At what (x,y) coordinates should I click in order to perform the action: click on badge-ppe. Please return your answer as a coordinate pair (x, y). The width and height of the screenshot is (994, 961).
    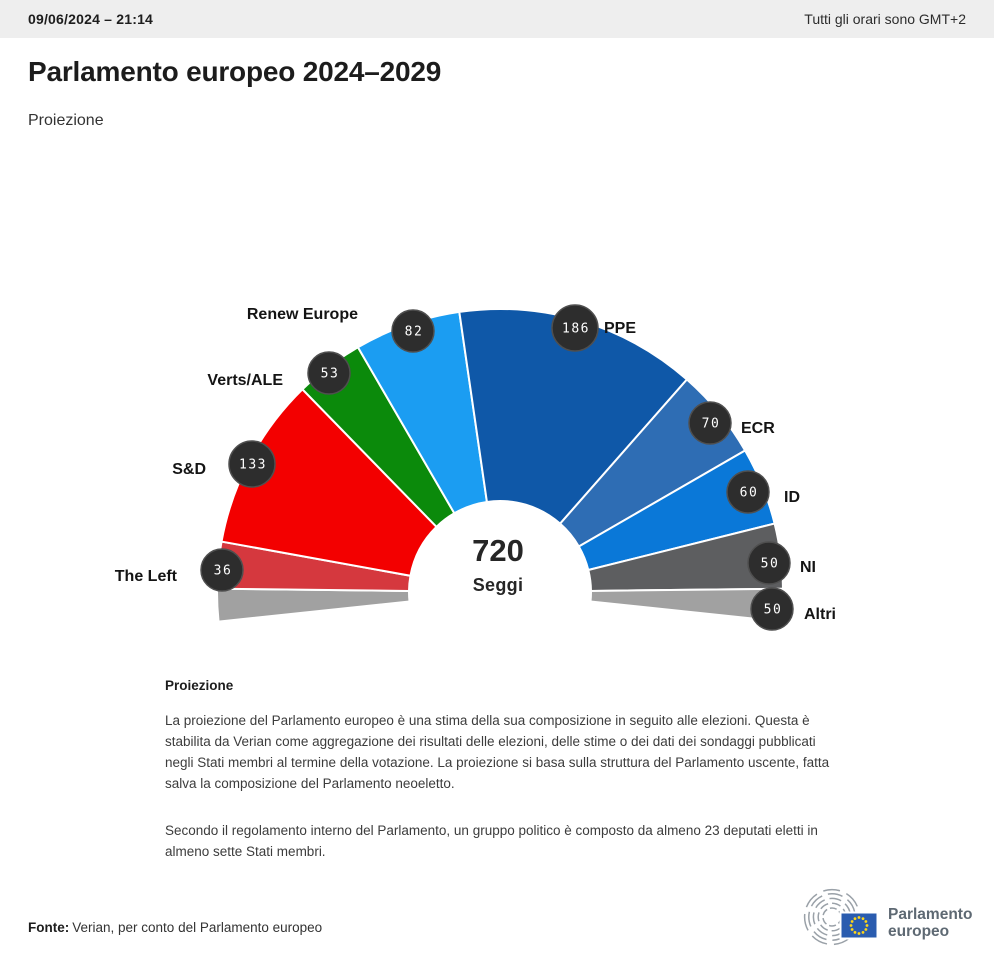
    Looking at the image, I should click on (575, 328).